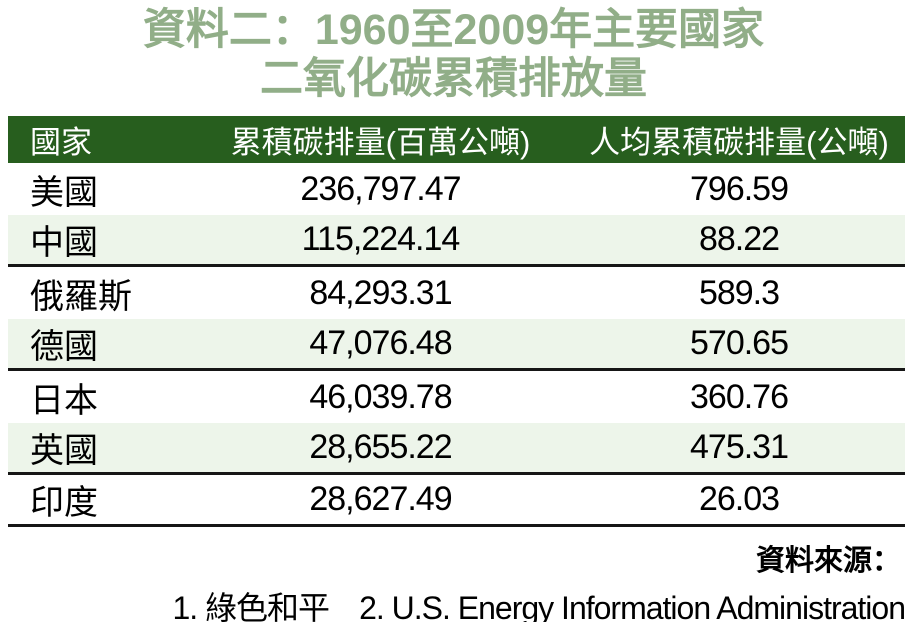 The width and height of the screenshot is (907, 622). Describe the element at coordinates (380, 142) in the screenshot. I see `column-header-cumulative: 累積碳排量(百萬公噸)` at that location.